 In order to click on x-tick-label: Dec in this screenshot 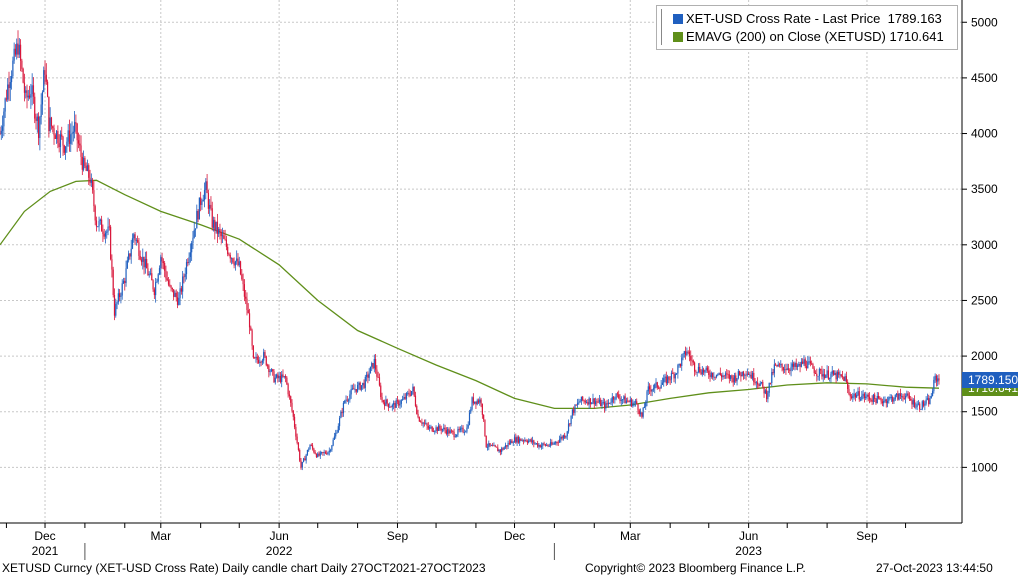, I will do `click(44, 536)`.